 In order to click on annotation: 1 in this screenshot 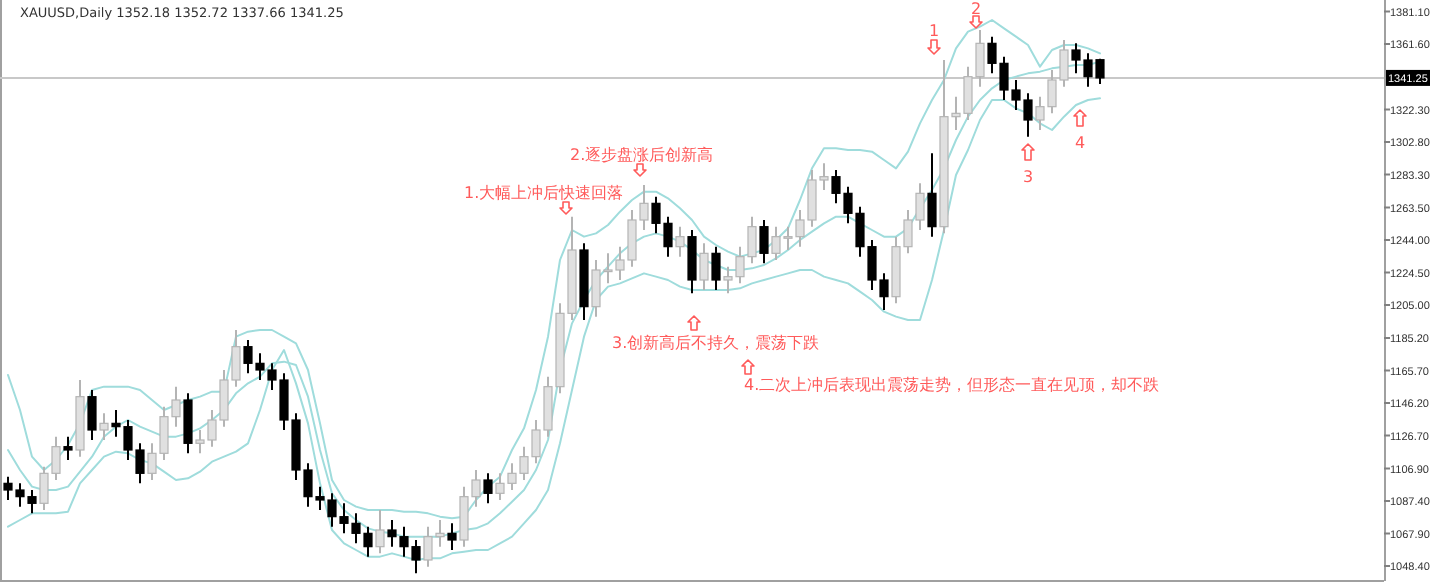, I will do `click(934, 31)`.